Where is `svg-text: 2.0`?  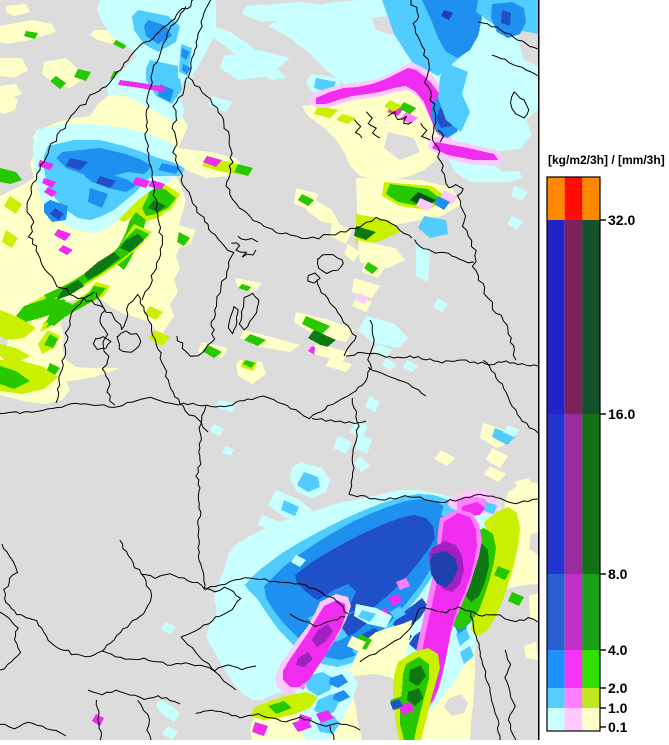 svg-text: 2.0 is located at coordinates (618, 688).